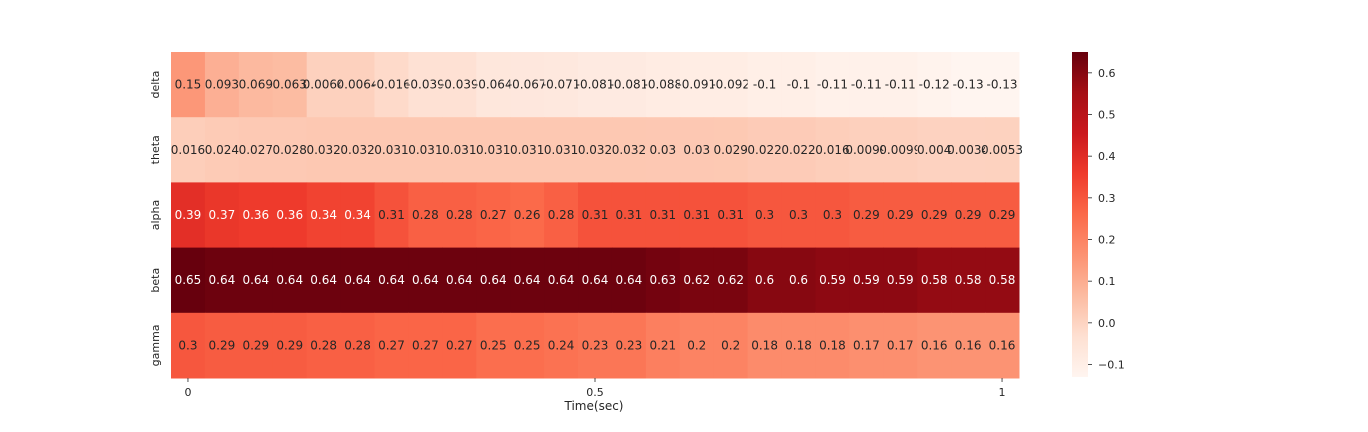  What do you see at coordinates (1107, 240) in the screenshot?
I see `colorbar-tick-label: 0.2` at bounding box center [1107, 240].